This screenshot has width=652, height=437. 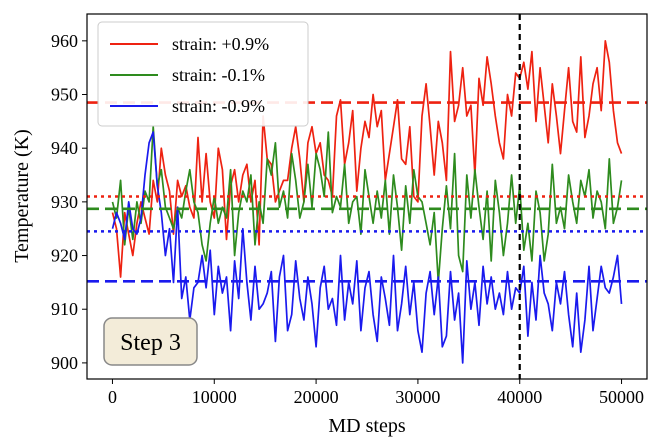 I want to click on x-tick-label: 40000, so click(x=519, y=397).